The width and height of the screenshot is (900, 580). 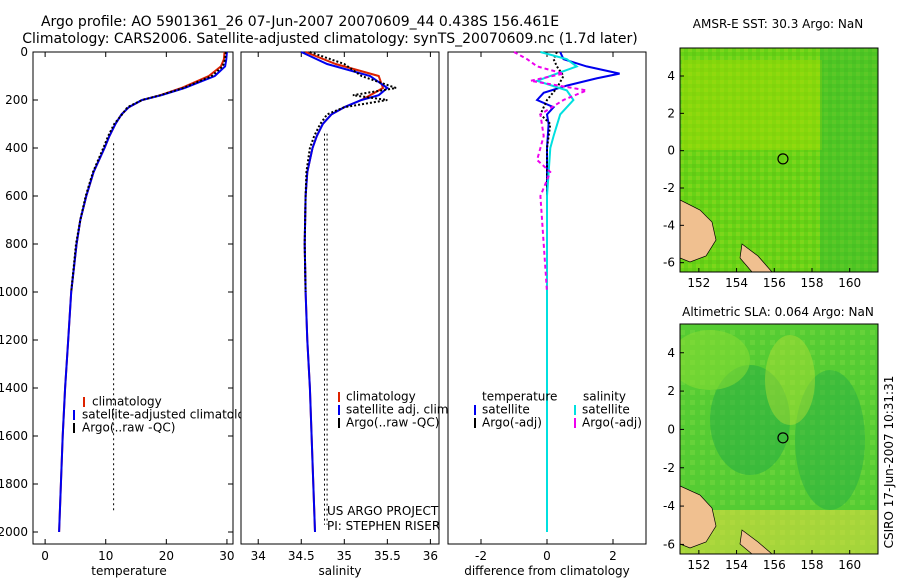 I want to click on y-tick-label: 2000, so click(x=14, y=532).